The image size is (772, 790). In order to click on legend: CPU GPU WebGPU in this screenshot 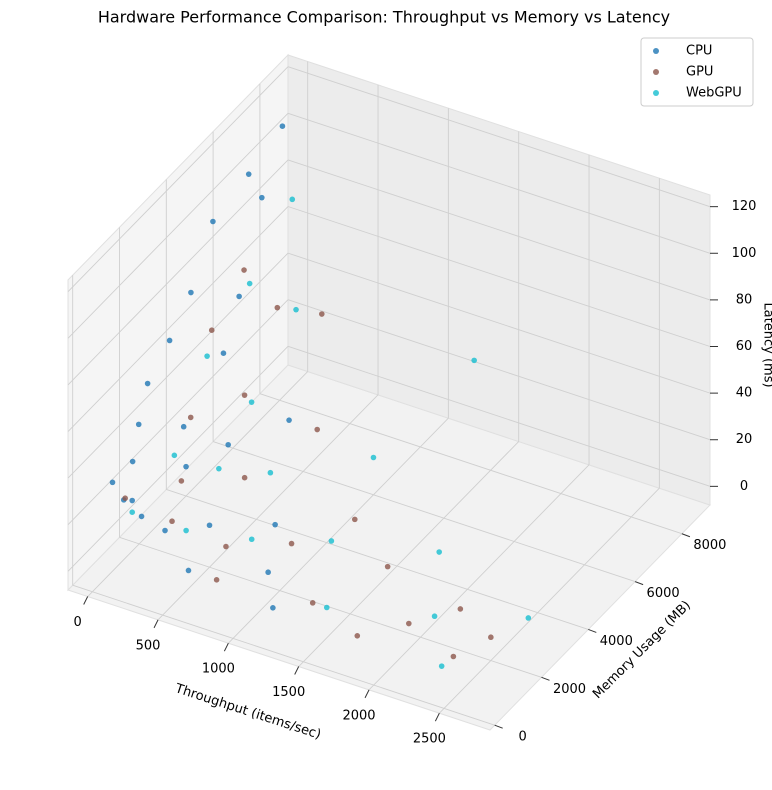, I will do `click(697, 72)`.